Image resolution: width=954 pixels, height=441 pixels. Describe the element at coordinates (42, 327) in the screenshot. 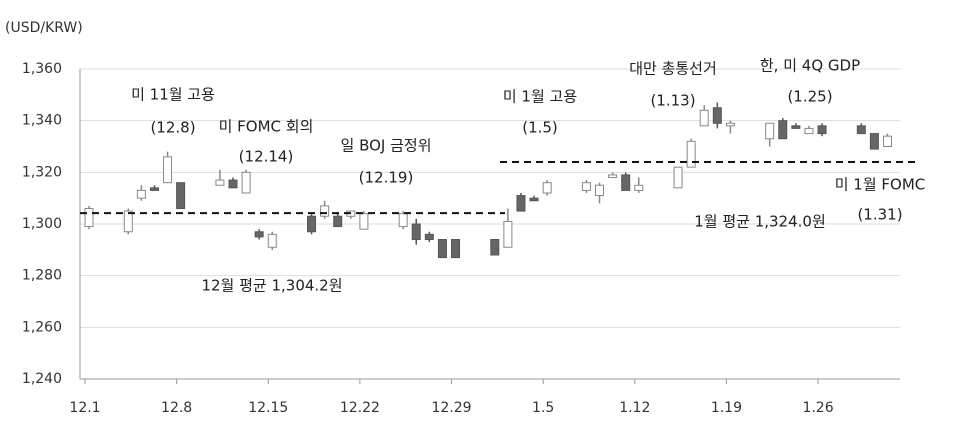

I see `y-tick-label: 1,260` at that location.